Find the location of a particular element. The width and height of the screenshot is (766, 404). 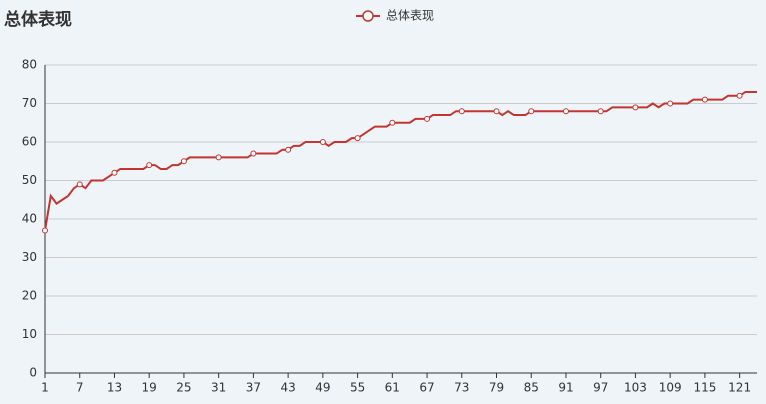

x-tick-label: 13 is located at coordinates (114, 388).